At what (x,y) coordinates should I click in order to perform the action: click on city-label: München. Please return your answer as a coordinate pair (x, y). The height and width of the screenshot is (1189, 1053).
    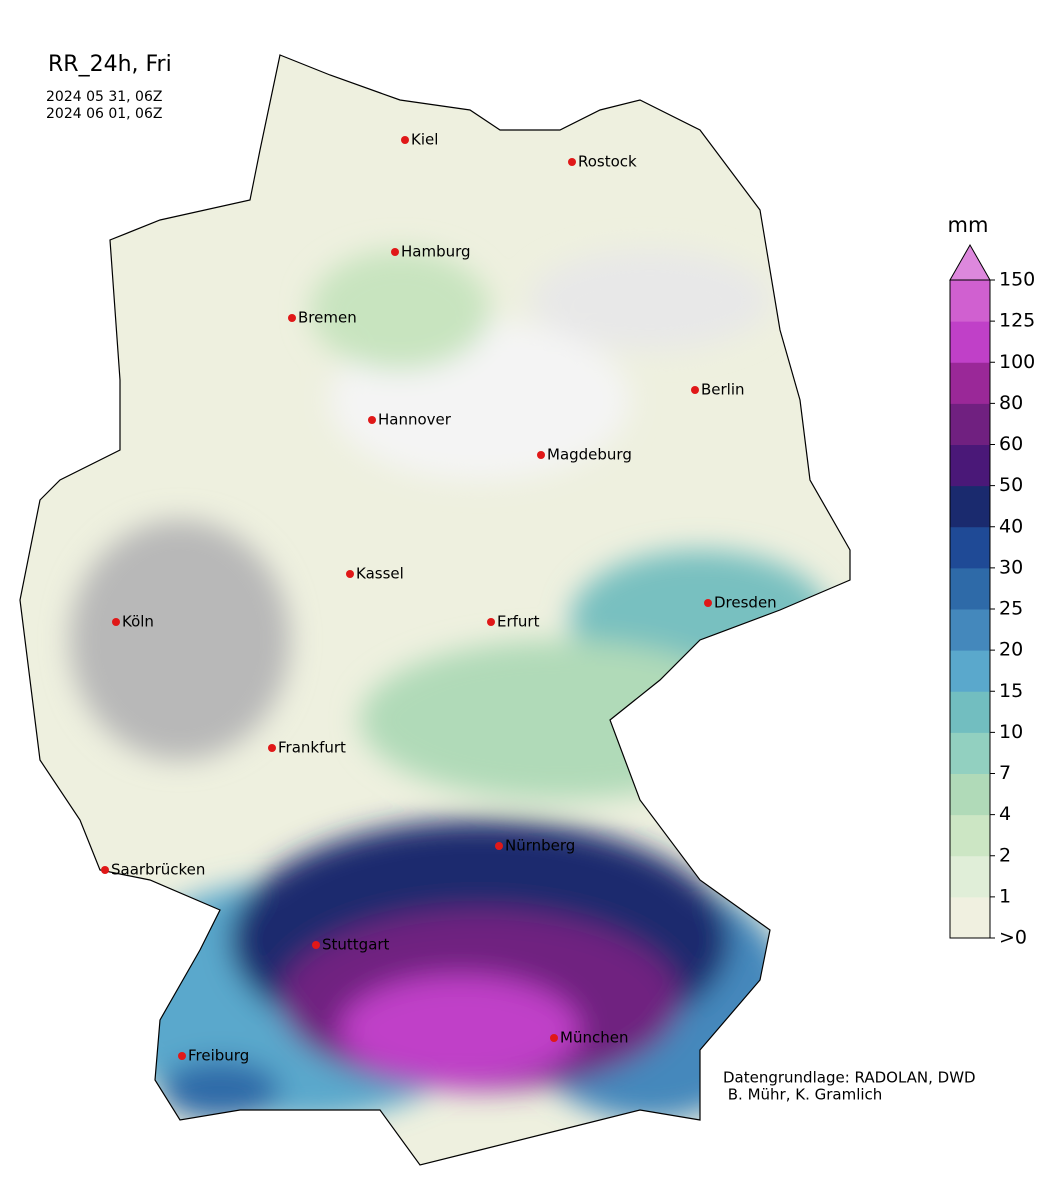
    Looking at the image, I should click on (594, 1038).